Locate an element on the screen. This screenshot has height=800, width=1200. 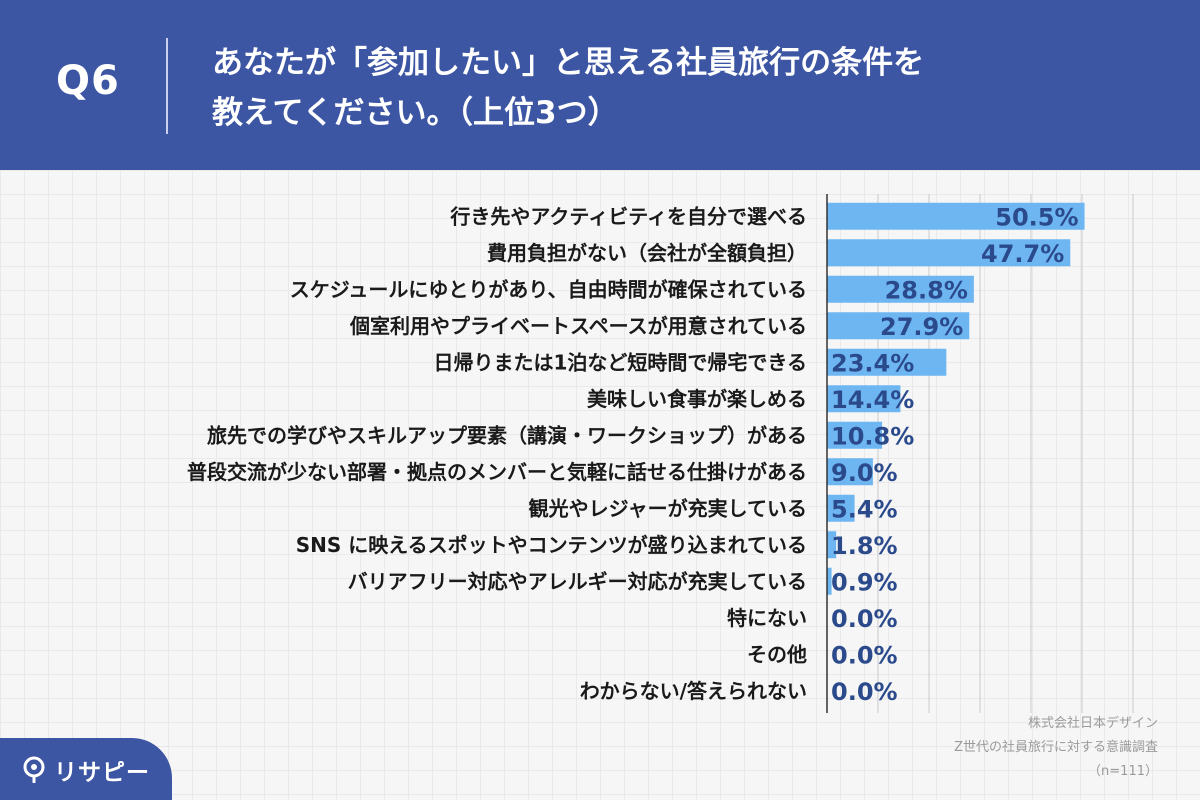
category-label: 普段交流が少ない部署・拠点のメンバーと気軽に話せる仕掛けがある is located at coordinates (497, 472).